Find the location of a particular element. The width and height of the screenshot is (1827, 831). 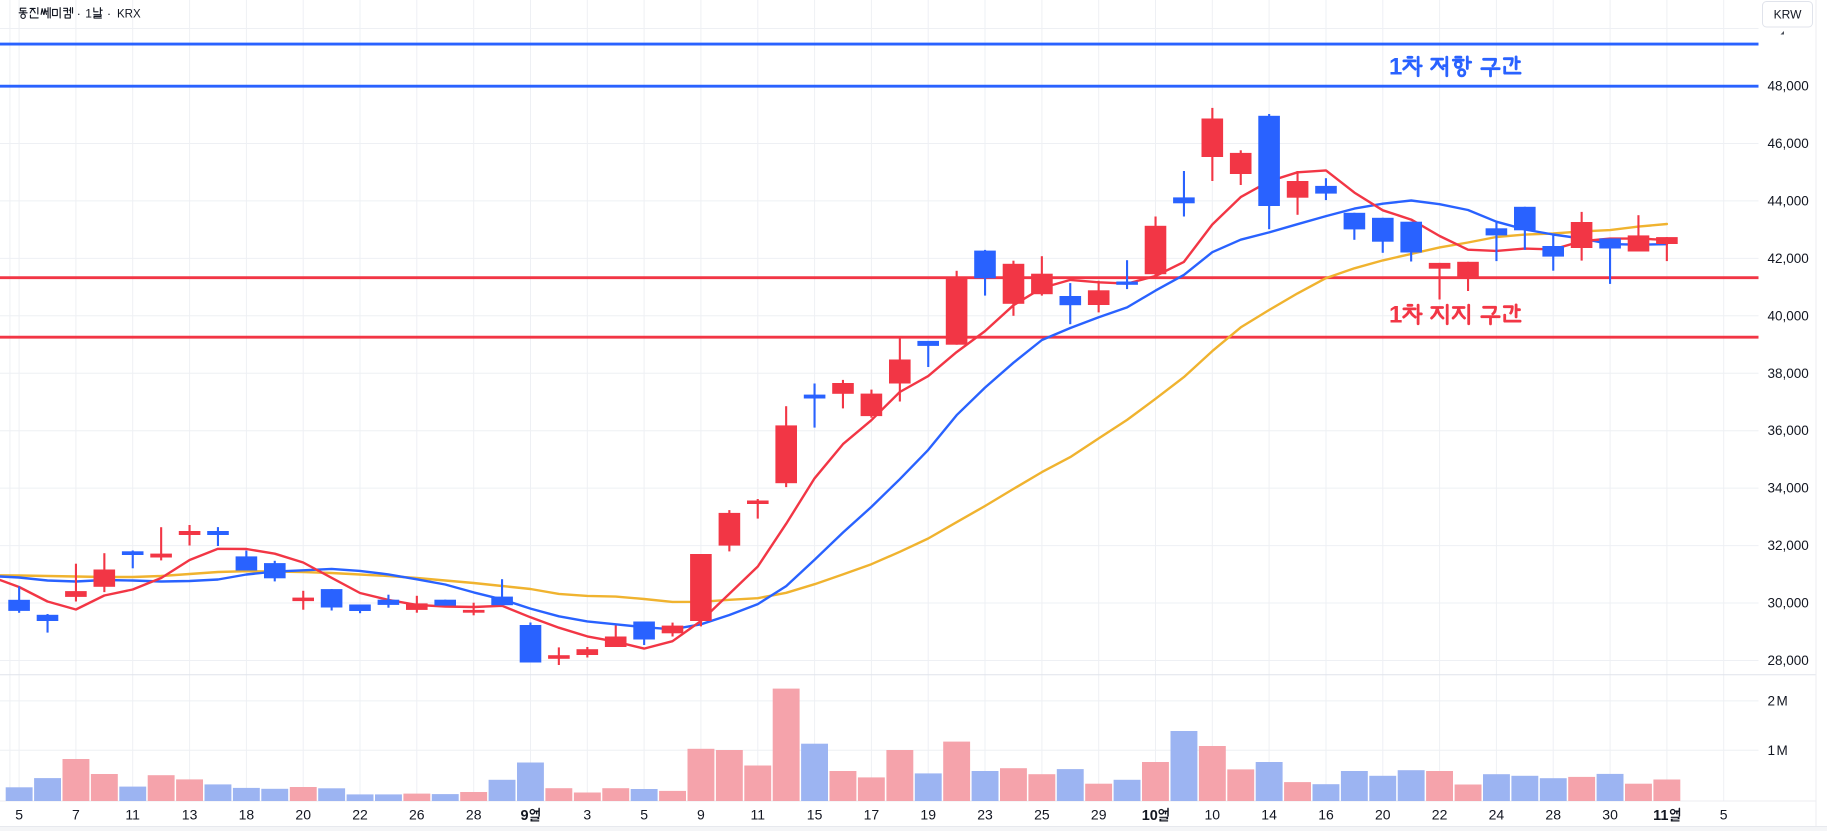

svg-text: 14 is located at coordinates (1269, 815).